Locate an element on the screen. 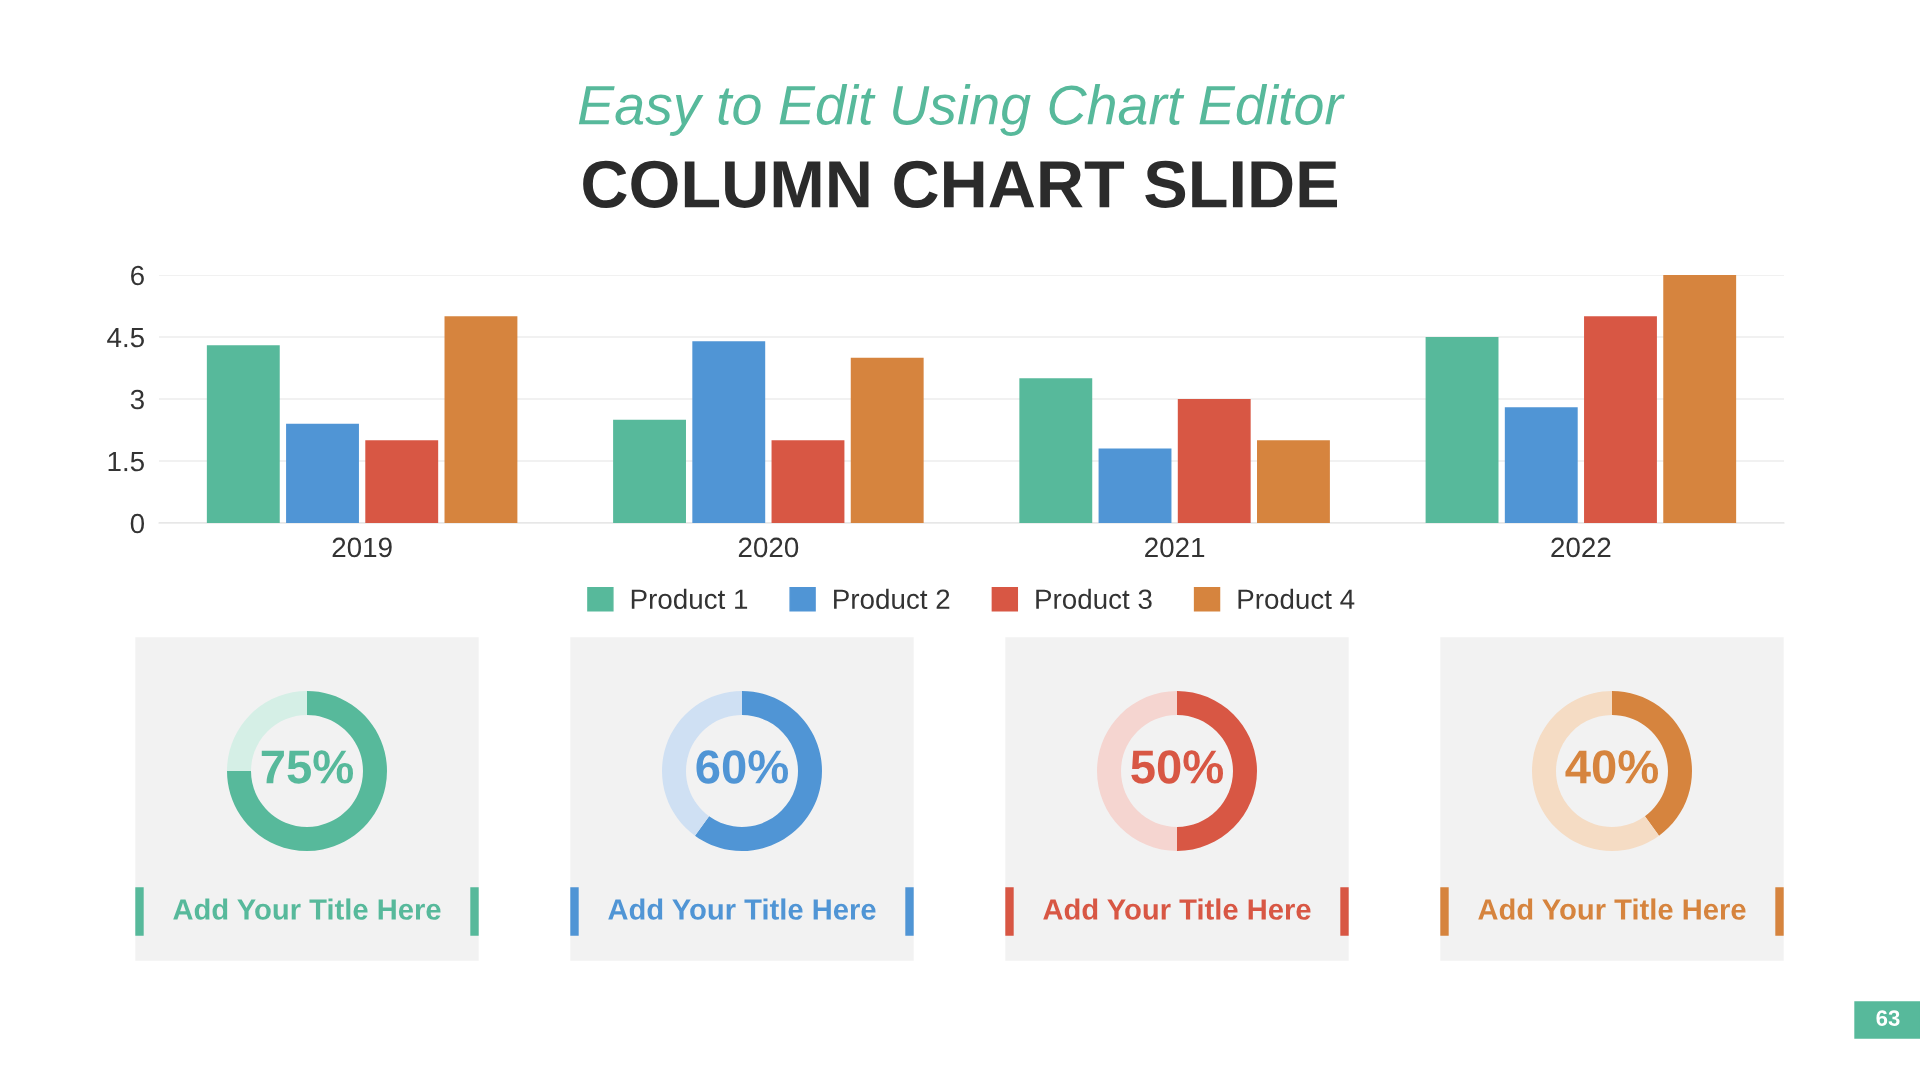 The image size is (1920, 1080). text: 40% is located at coordinates (1612, 767).